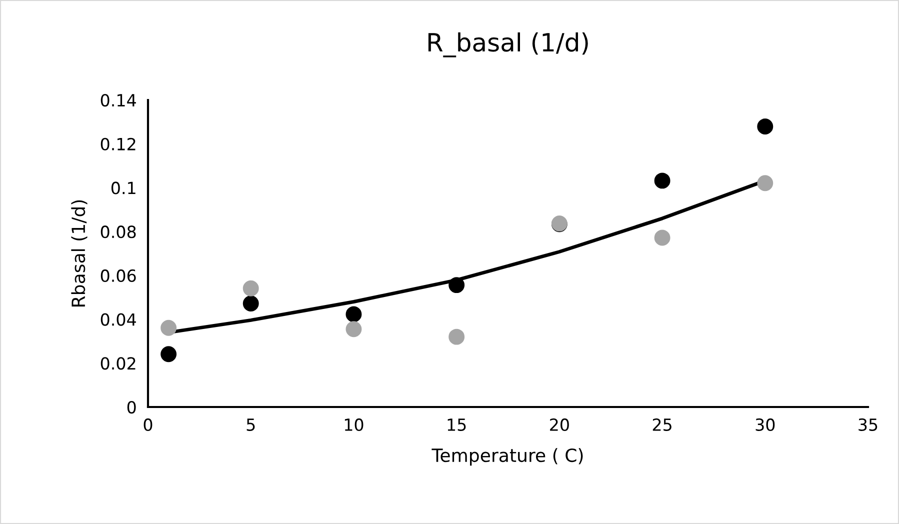 The width and height of the screenshot is (899, 524). I want to click on y-axis-title: Rbasal (1/d), so click(79, 253).